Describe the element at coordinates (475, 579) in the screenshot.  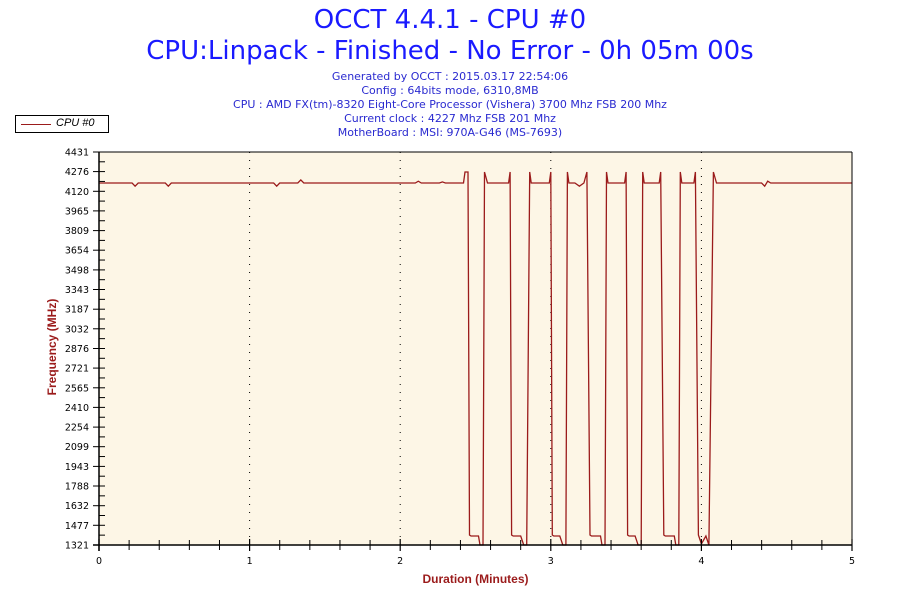
I see `x-axis-title: Duration (Minutes)` at that location.